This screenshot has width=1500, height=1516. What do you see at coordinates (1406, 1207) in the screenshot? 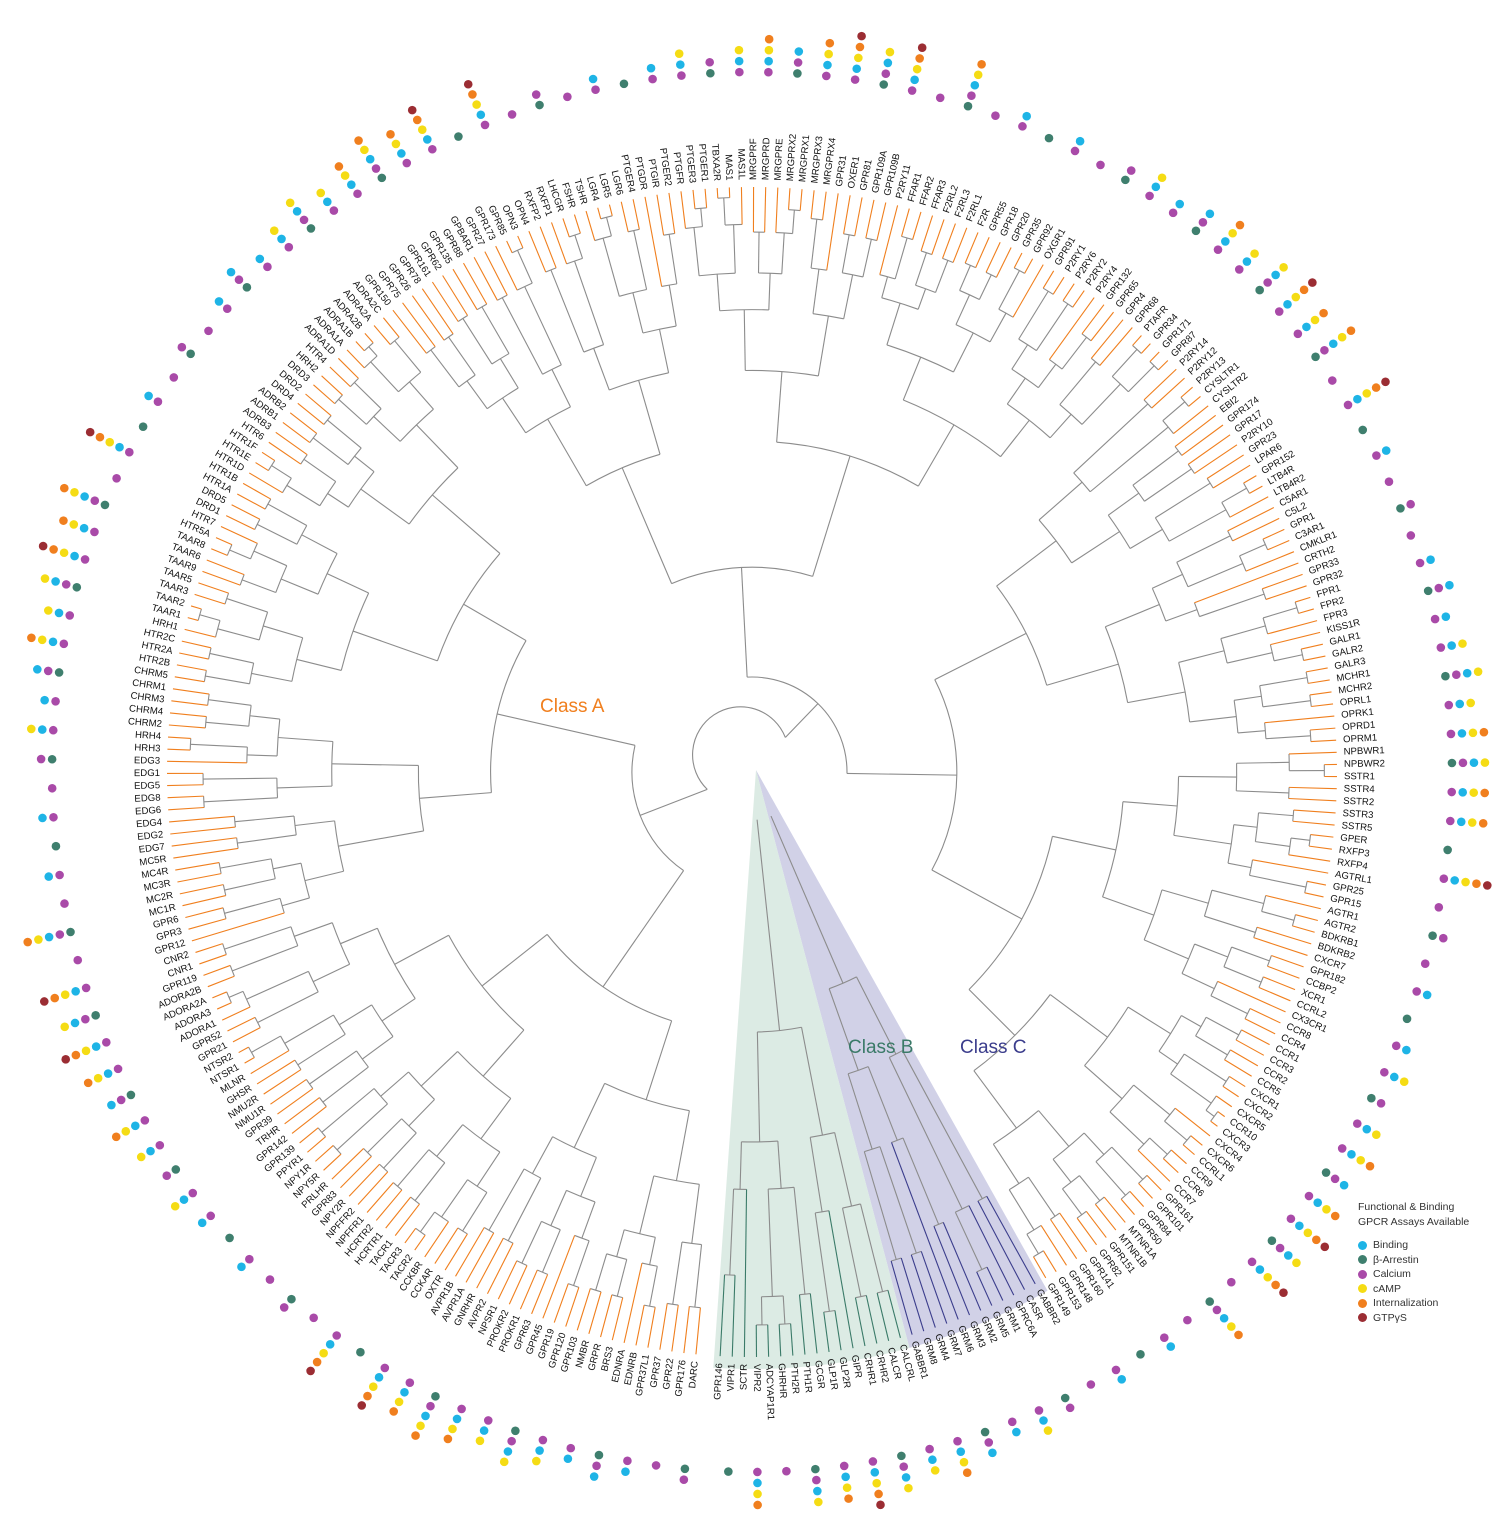
I see `legend-title-line1: Functional & Binding` at bounding box center [1406, 1207].